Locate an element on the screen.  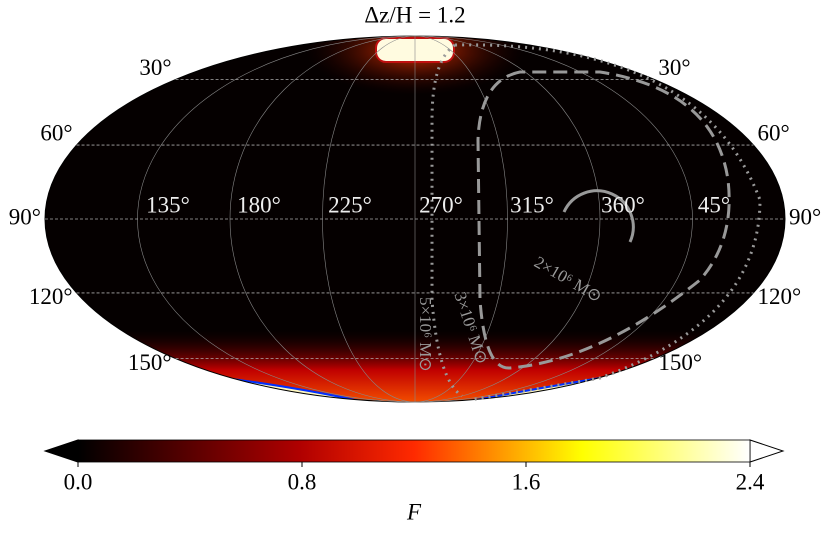
lon-label: 270° is located at coordinates (441, 204).